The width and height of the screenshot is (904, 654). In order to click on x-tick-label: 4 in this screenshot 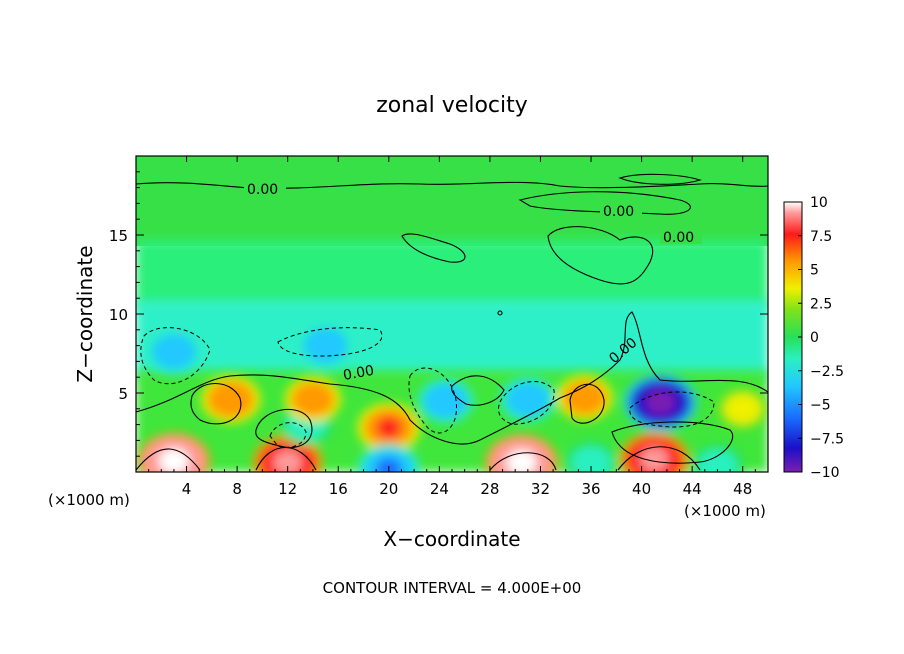, I will do `click(187, 489)`.